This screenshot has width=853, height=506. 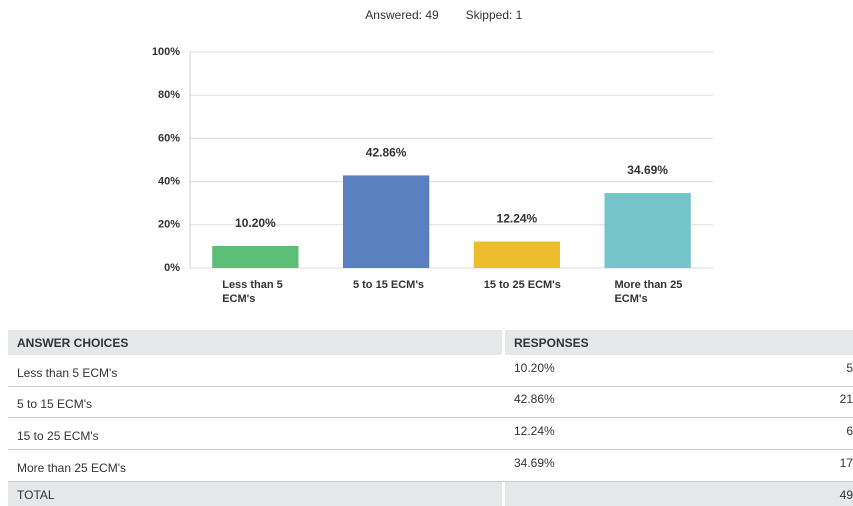 I want to click on skipped: Skipped: 1, so click(x=494, y=15).